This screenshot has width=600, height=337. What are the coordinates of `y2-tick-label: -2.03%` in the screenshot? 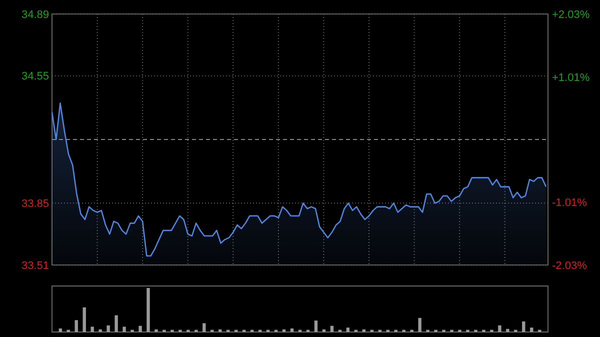 It's located at (570, 266).